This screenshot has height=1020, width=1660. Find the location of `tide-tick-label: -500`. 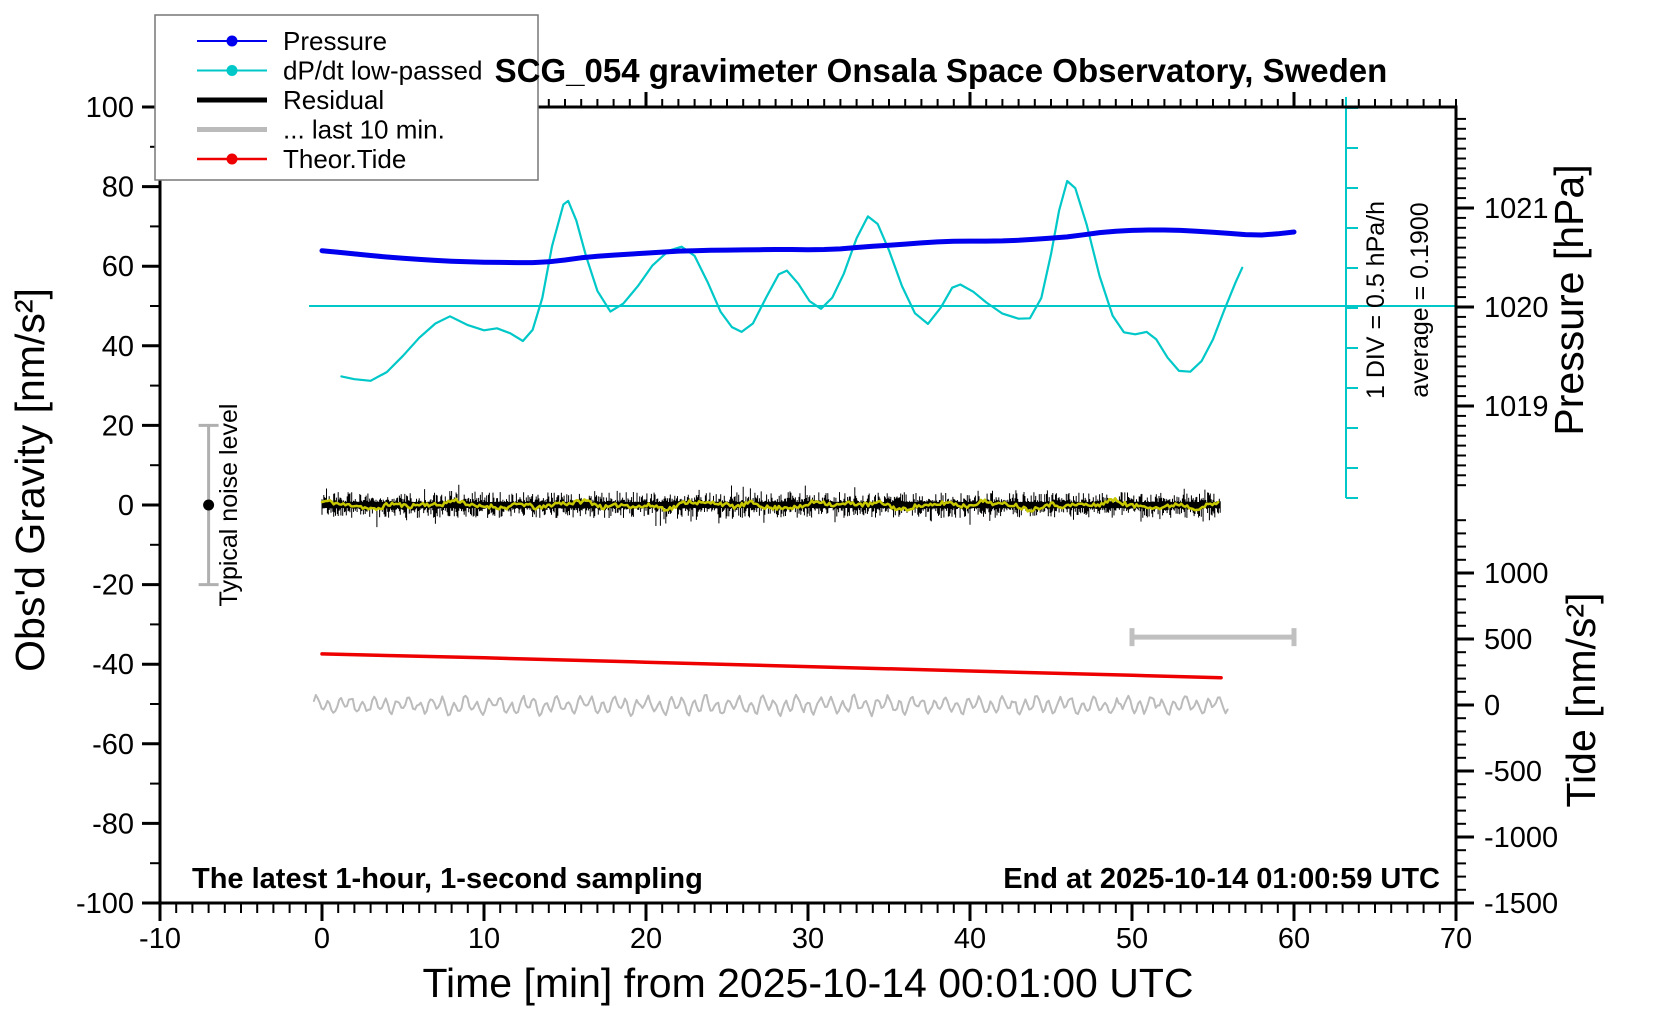

tide-tick-label: -500 is located at coordinates (1513, 772).